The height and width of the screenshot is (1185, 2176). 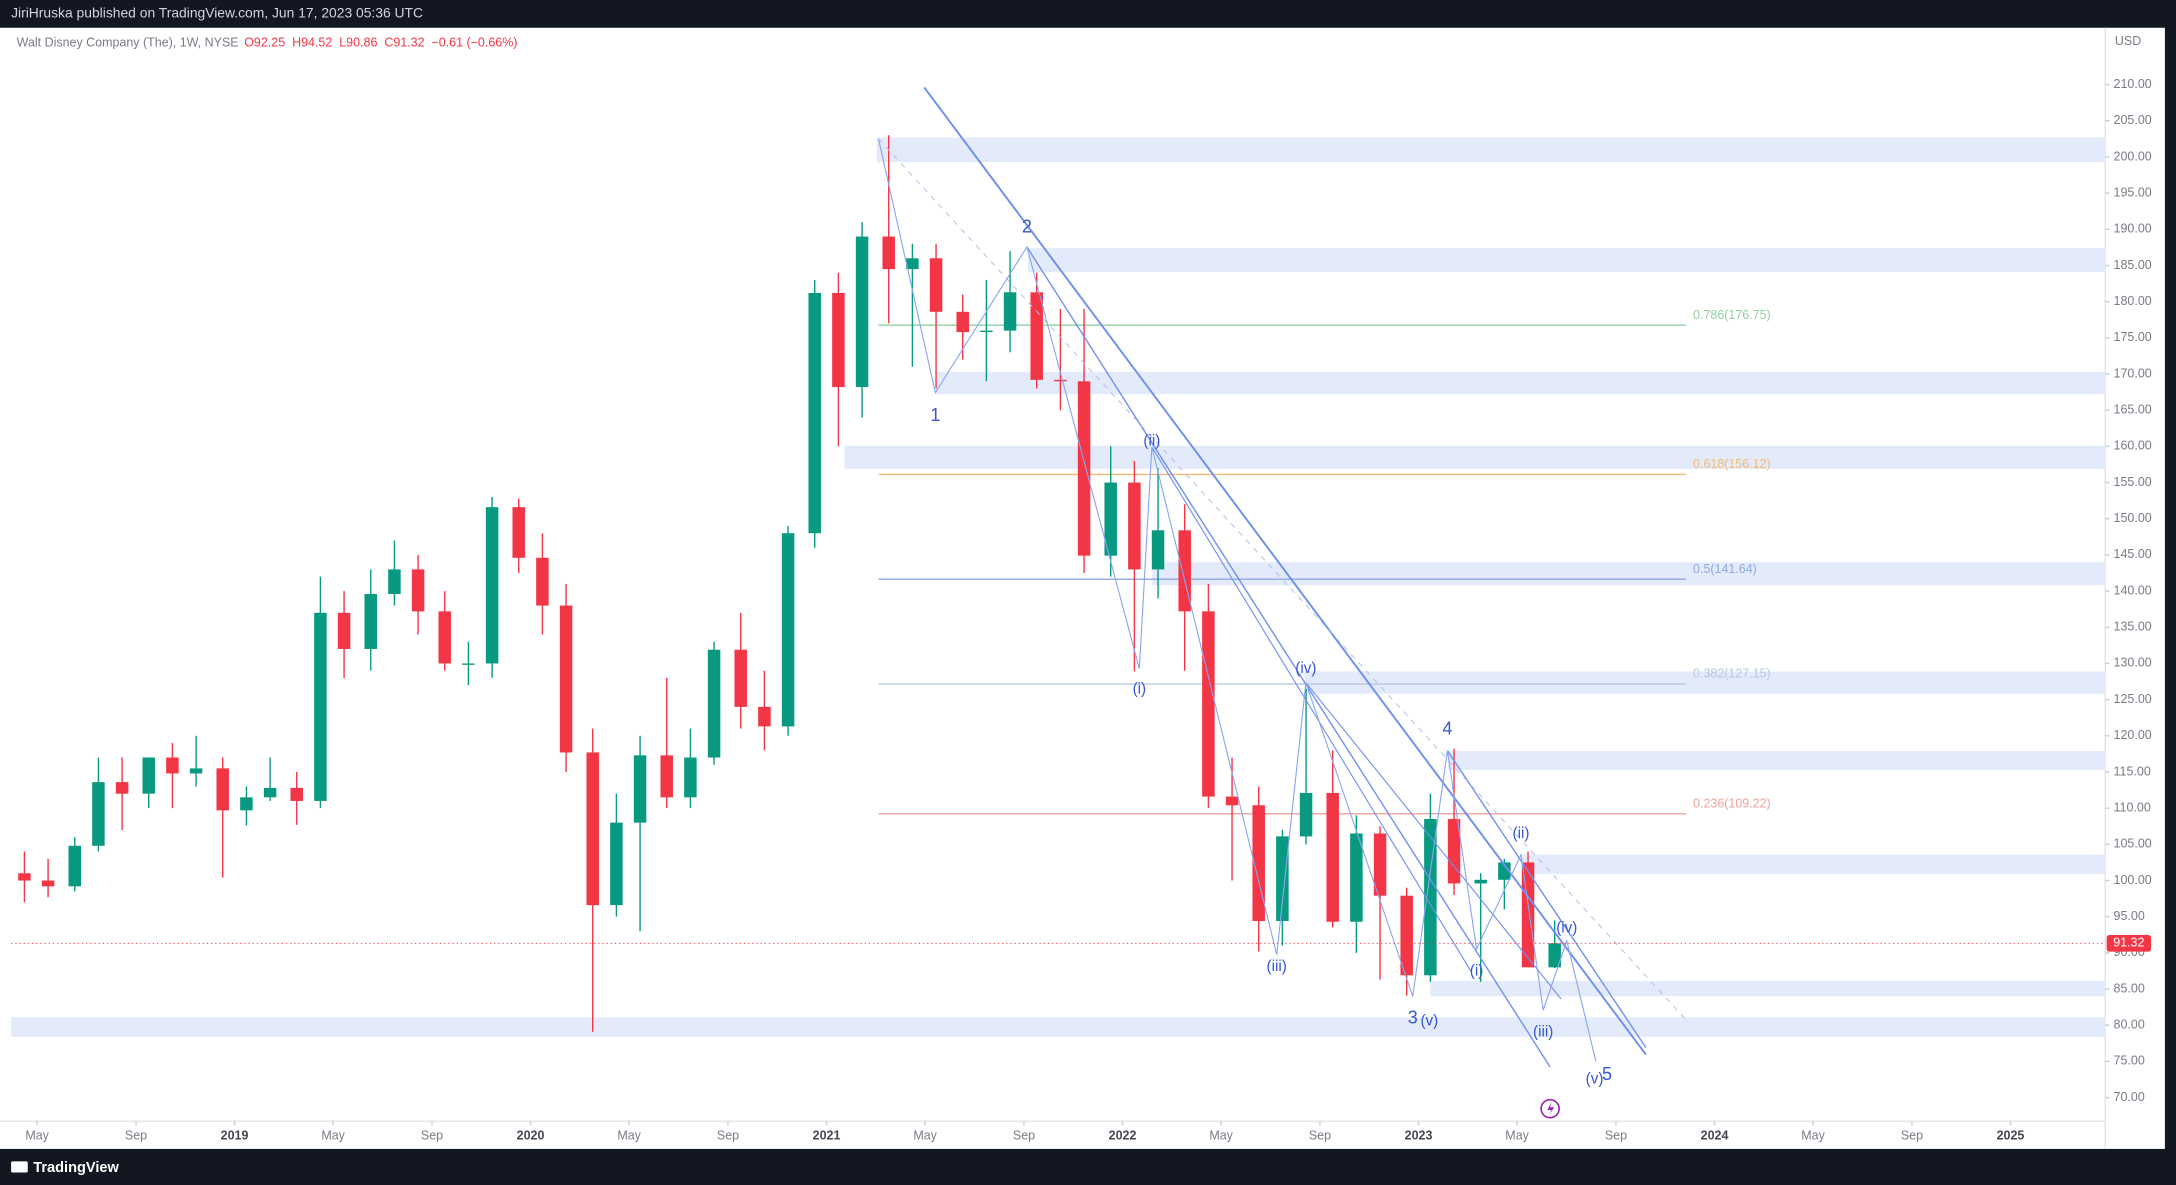 I want to click on currency: USD, so click(x=2128, y=41).